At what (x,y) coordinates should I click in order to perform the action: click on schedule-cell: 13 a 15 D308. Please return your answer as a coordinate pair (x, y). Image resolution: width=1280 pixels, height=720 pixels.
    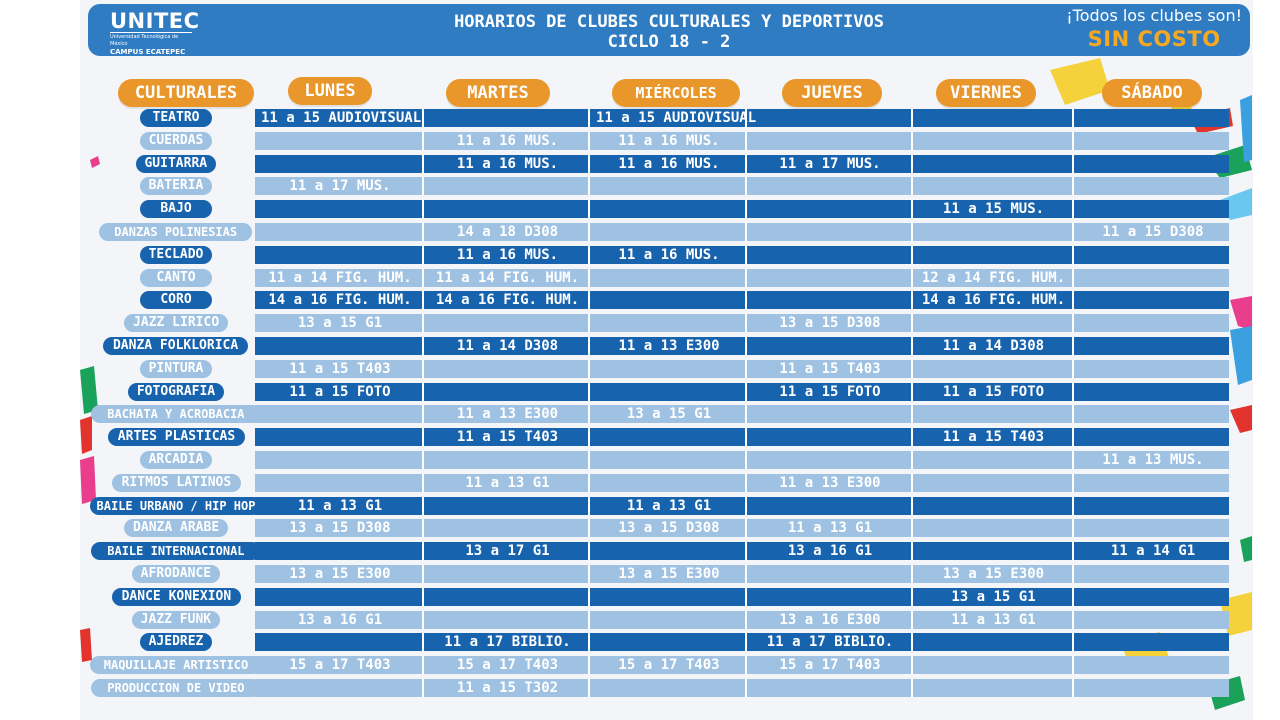
    Looking at the image, I should click on (340, 528).